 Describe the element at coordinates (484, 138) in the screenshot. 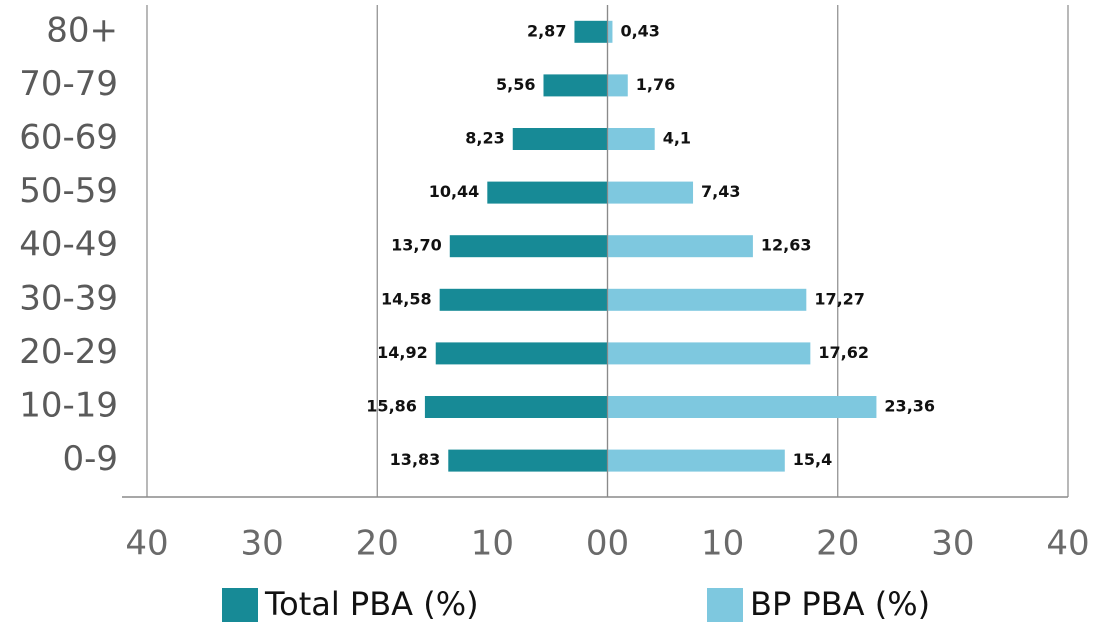

I see `data-label: 8,23` at that location.